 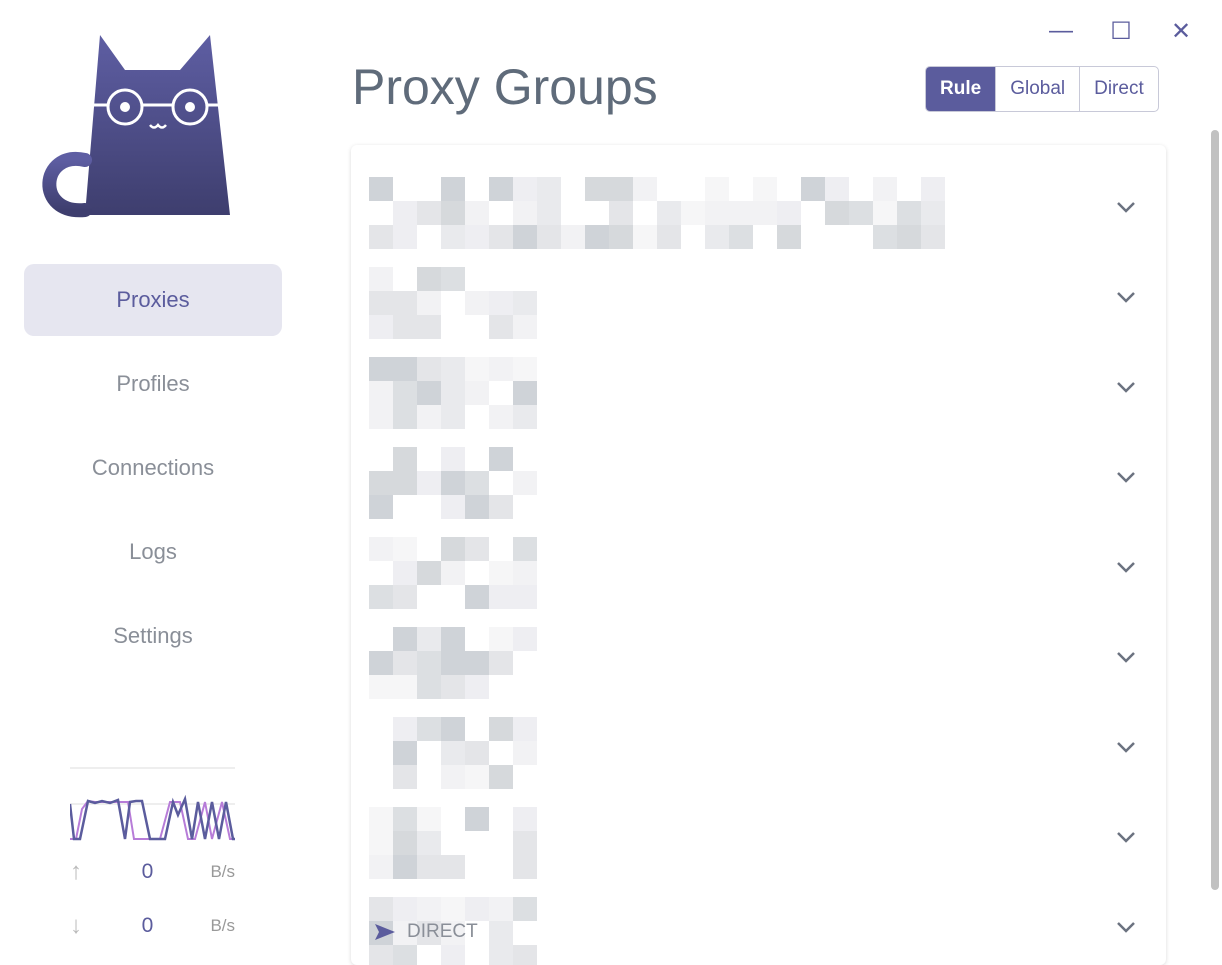 What do you see at coordinates (153, 635) in the screenshot?
I see `nav-settings: Settings` at bounding box center [153, 635].